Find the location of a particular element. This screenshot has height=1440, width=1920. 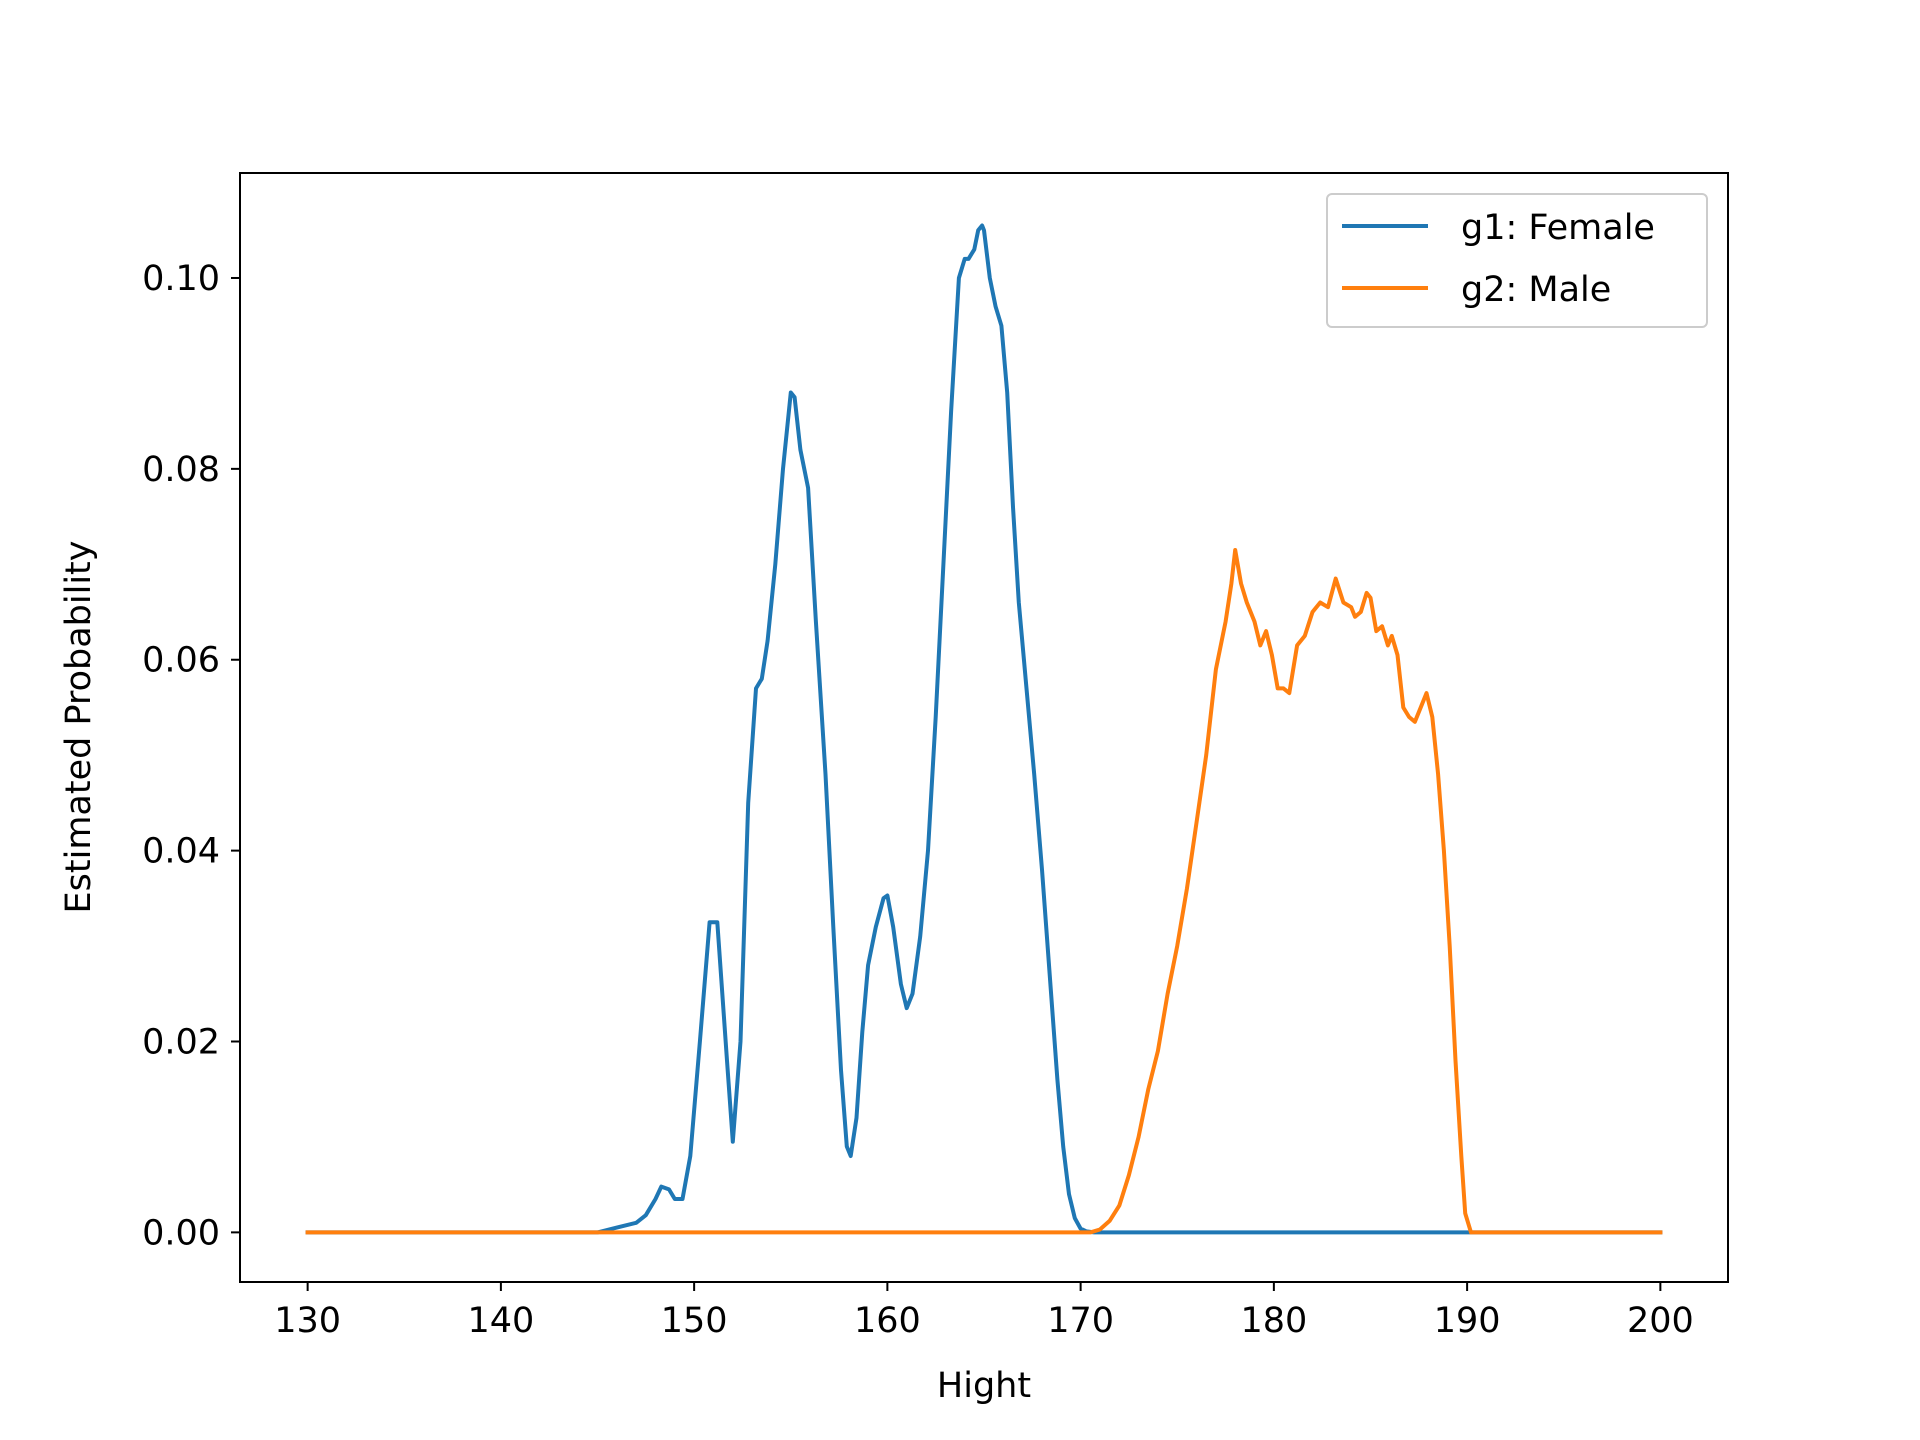

x-axis-title: Hight is located at coordinates (984, 1386).